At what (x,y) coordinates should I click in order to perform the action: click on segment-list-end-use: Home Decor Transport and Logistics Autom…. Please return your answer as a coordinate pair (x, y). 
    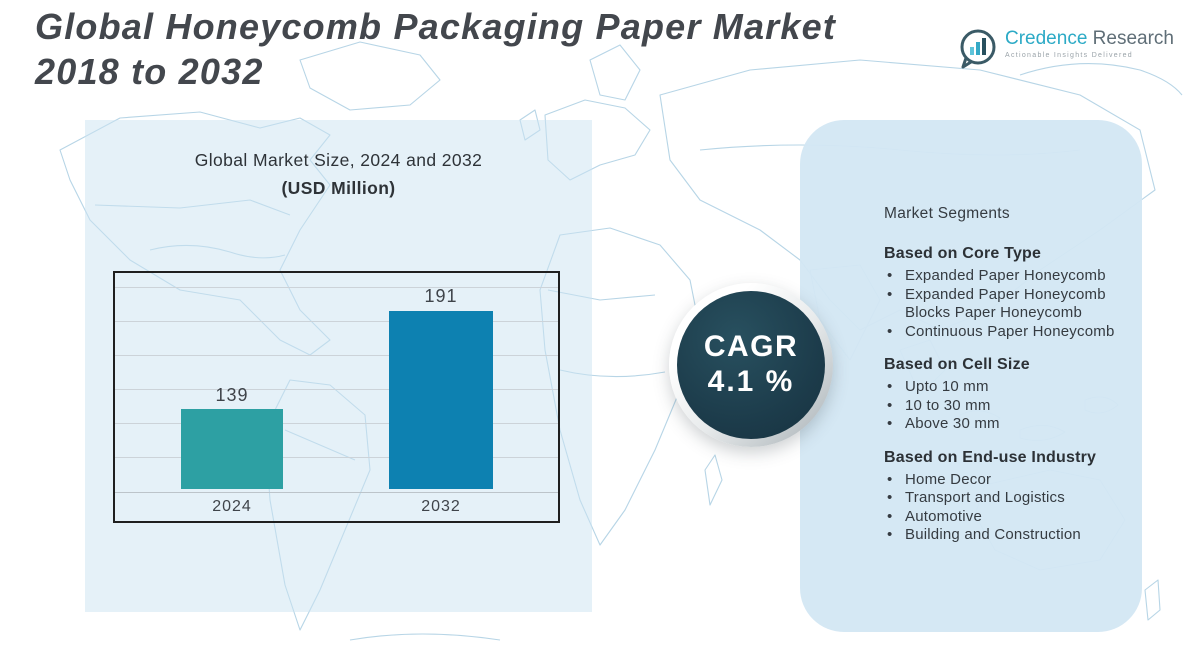
    Looking at the image, I should click on (1006, 508).